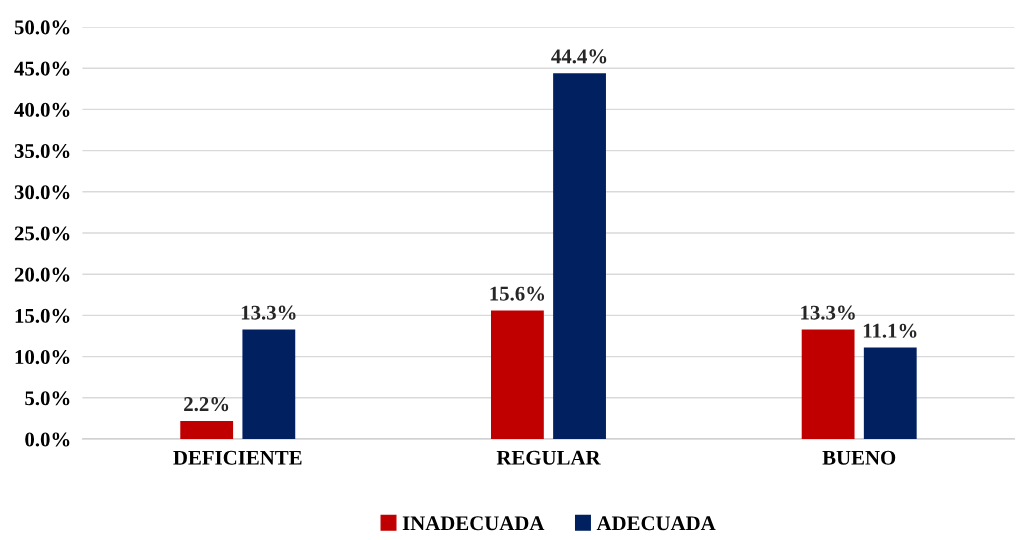 The image size is (1030, 540). I want to click on data-label: 44.4%, so click(579, 56).